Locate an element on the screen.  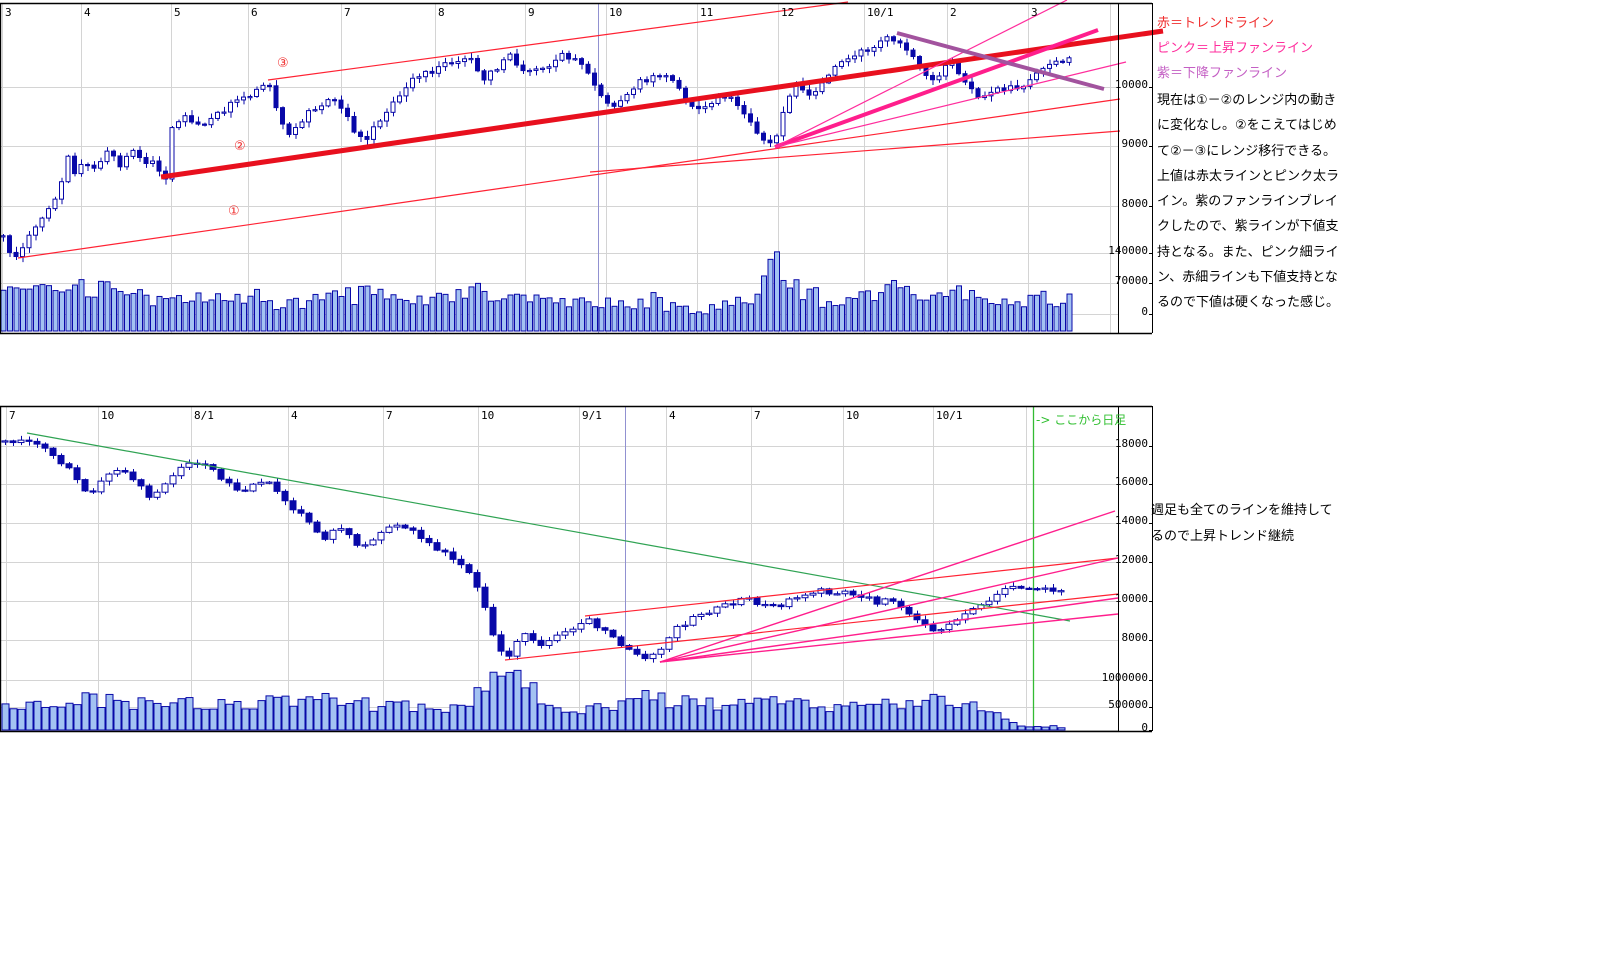
weekly-note-line: るので上昇トレンド継続 is located at coordinates (1223, 536).